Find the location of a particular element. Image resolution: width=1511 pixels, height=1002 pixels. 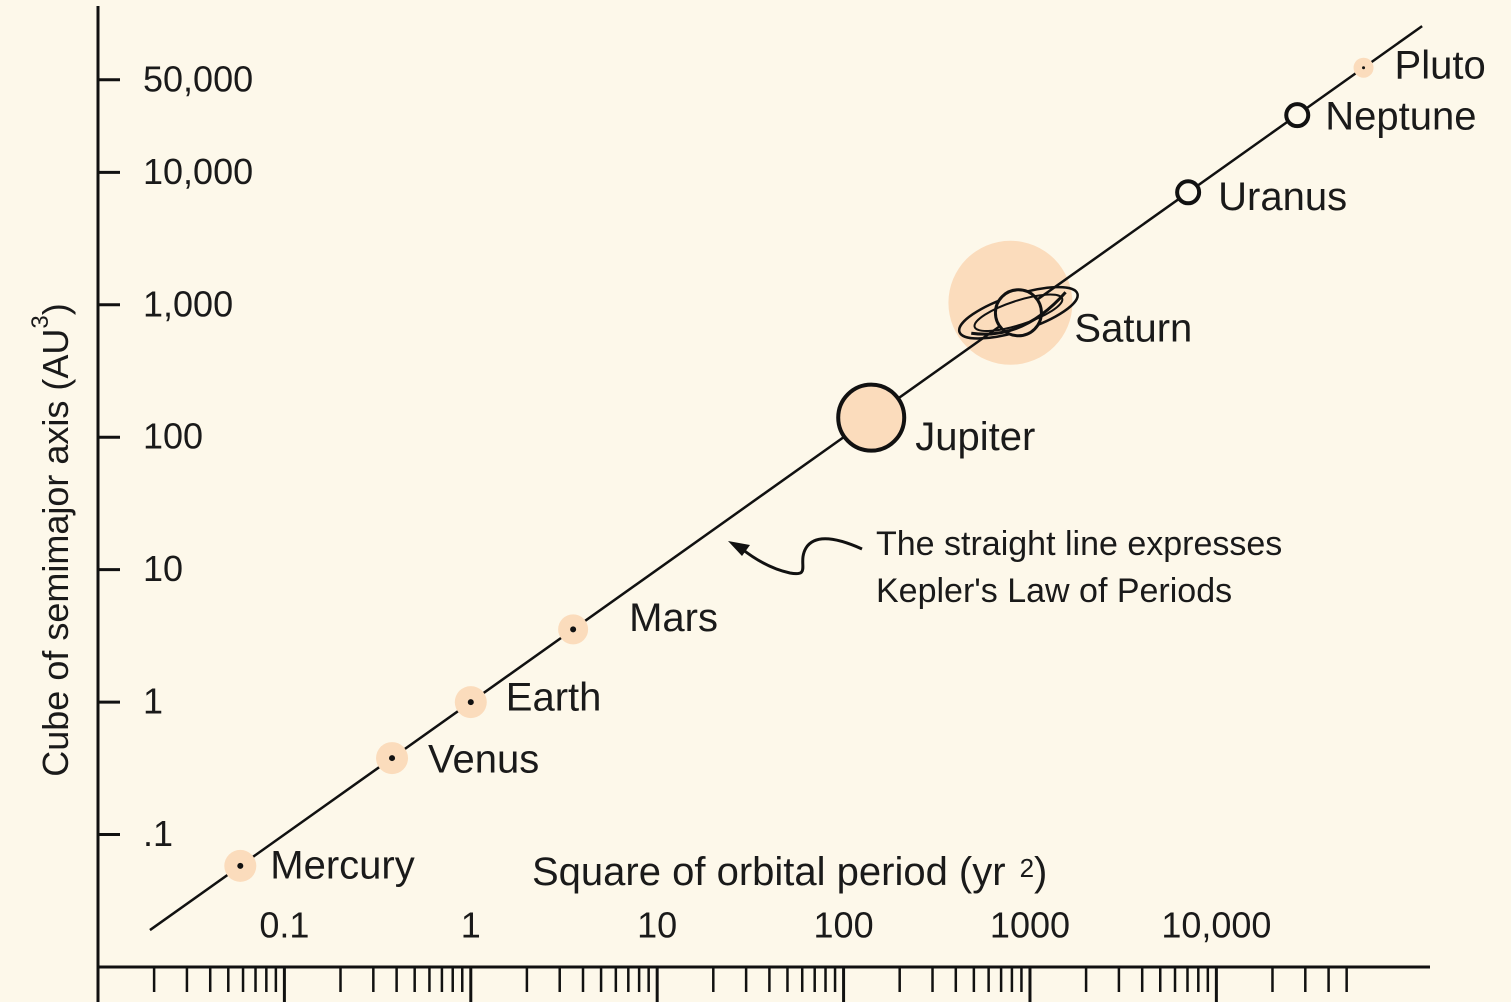

x-label-sup: 2 is located at coordinates (1027, 868).